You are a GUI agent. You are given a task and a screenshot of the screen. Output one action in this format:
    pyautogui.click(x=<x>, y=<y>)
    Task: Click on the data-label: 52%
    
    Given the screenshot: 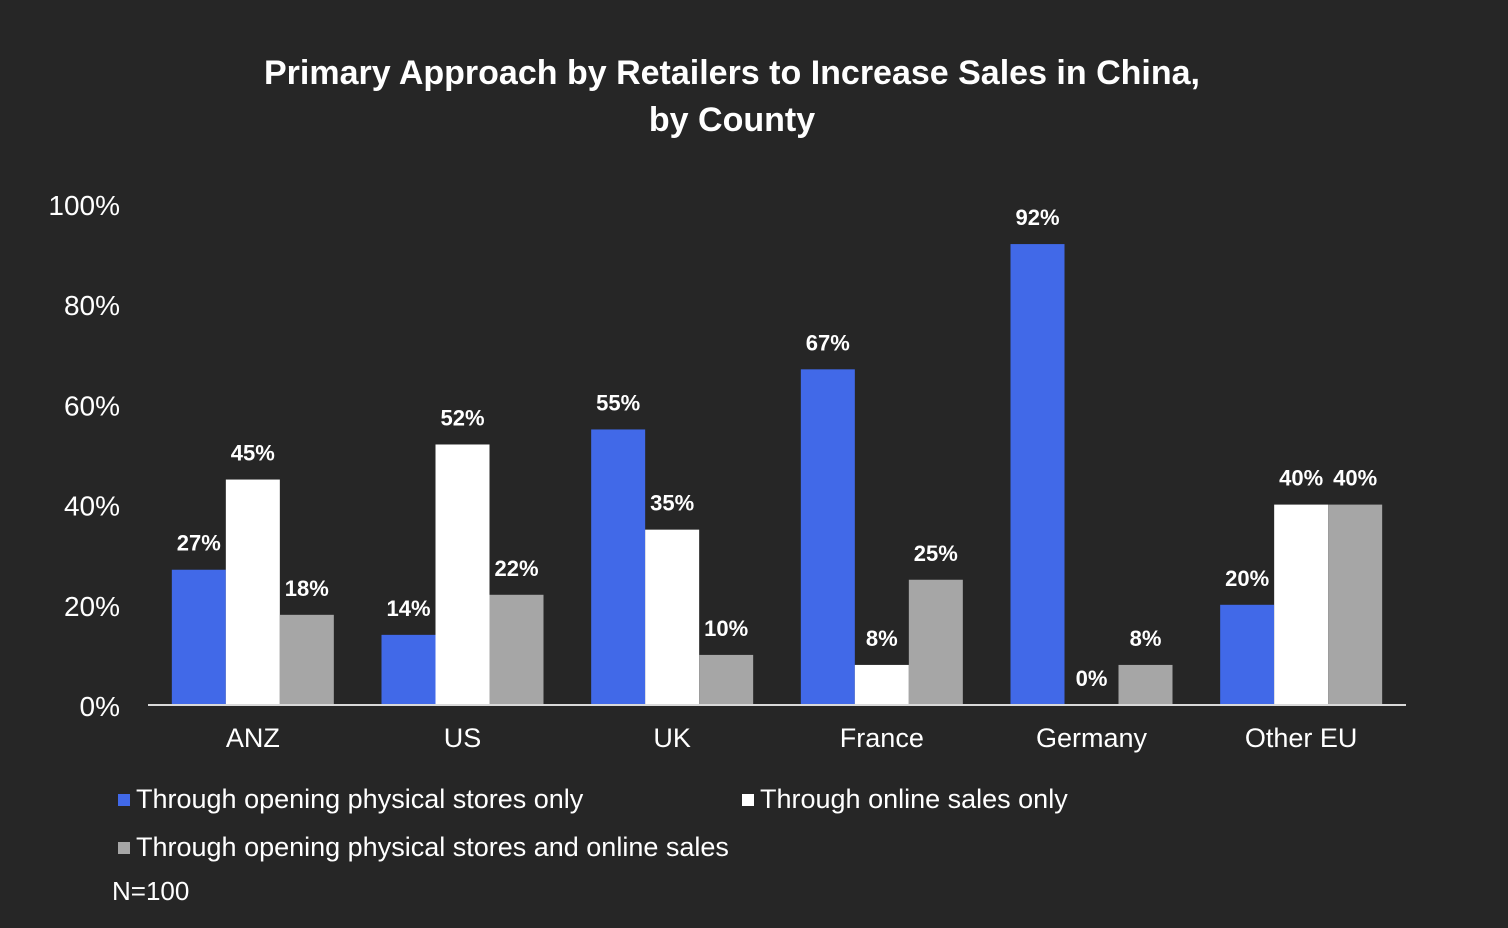 What is the action you would take?
    pyautogui.click(x=462, y=417)
    